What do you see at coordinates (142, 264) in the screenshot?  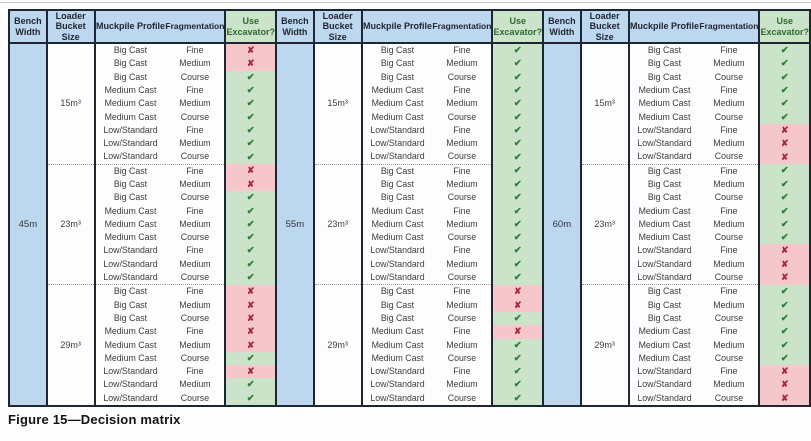 I see `matrix-row: Low/Standard Medium ✔` at bounding box center [142, 264].